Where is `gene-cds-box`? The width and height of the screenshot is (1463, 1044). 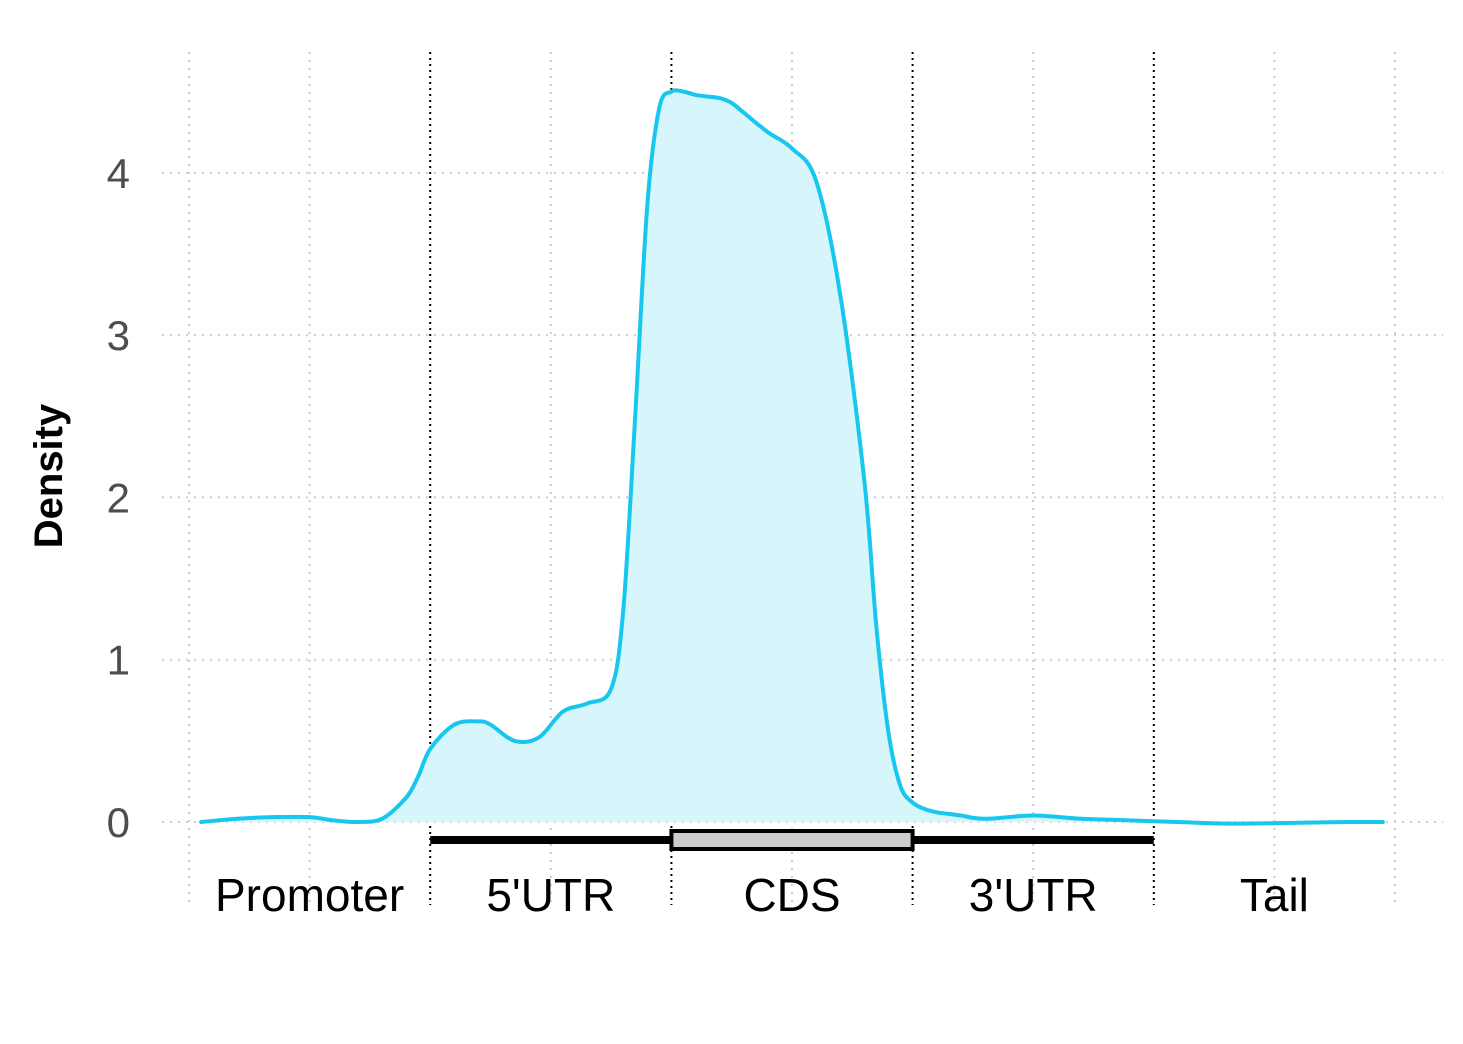 gene-cds-box is located at coordinates (792, 840).